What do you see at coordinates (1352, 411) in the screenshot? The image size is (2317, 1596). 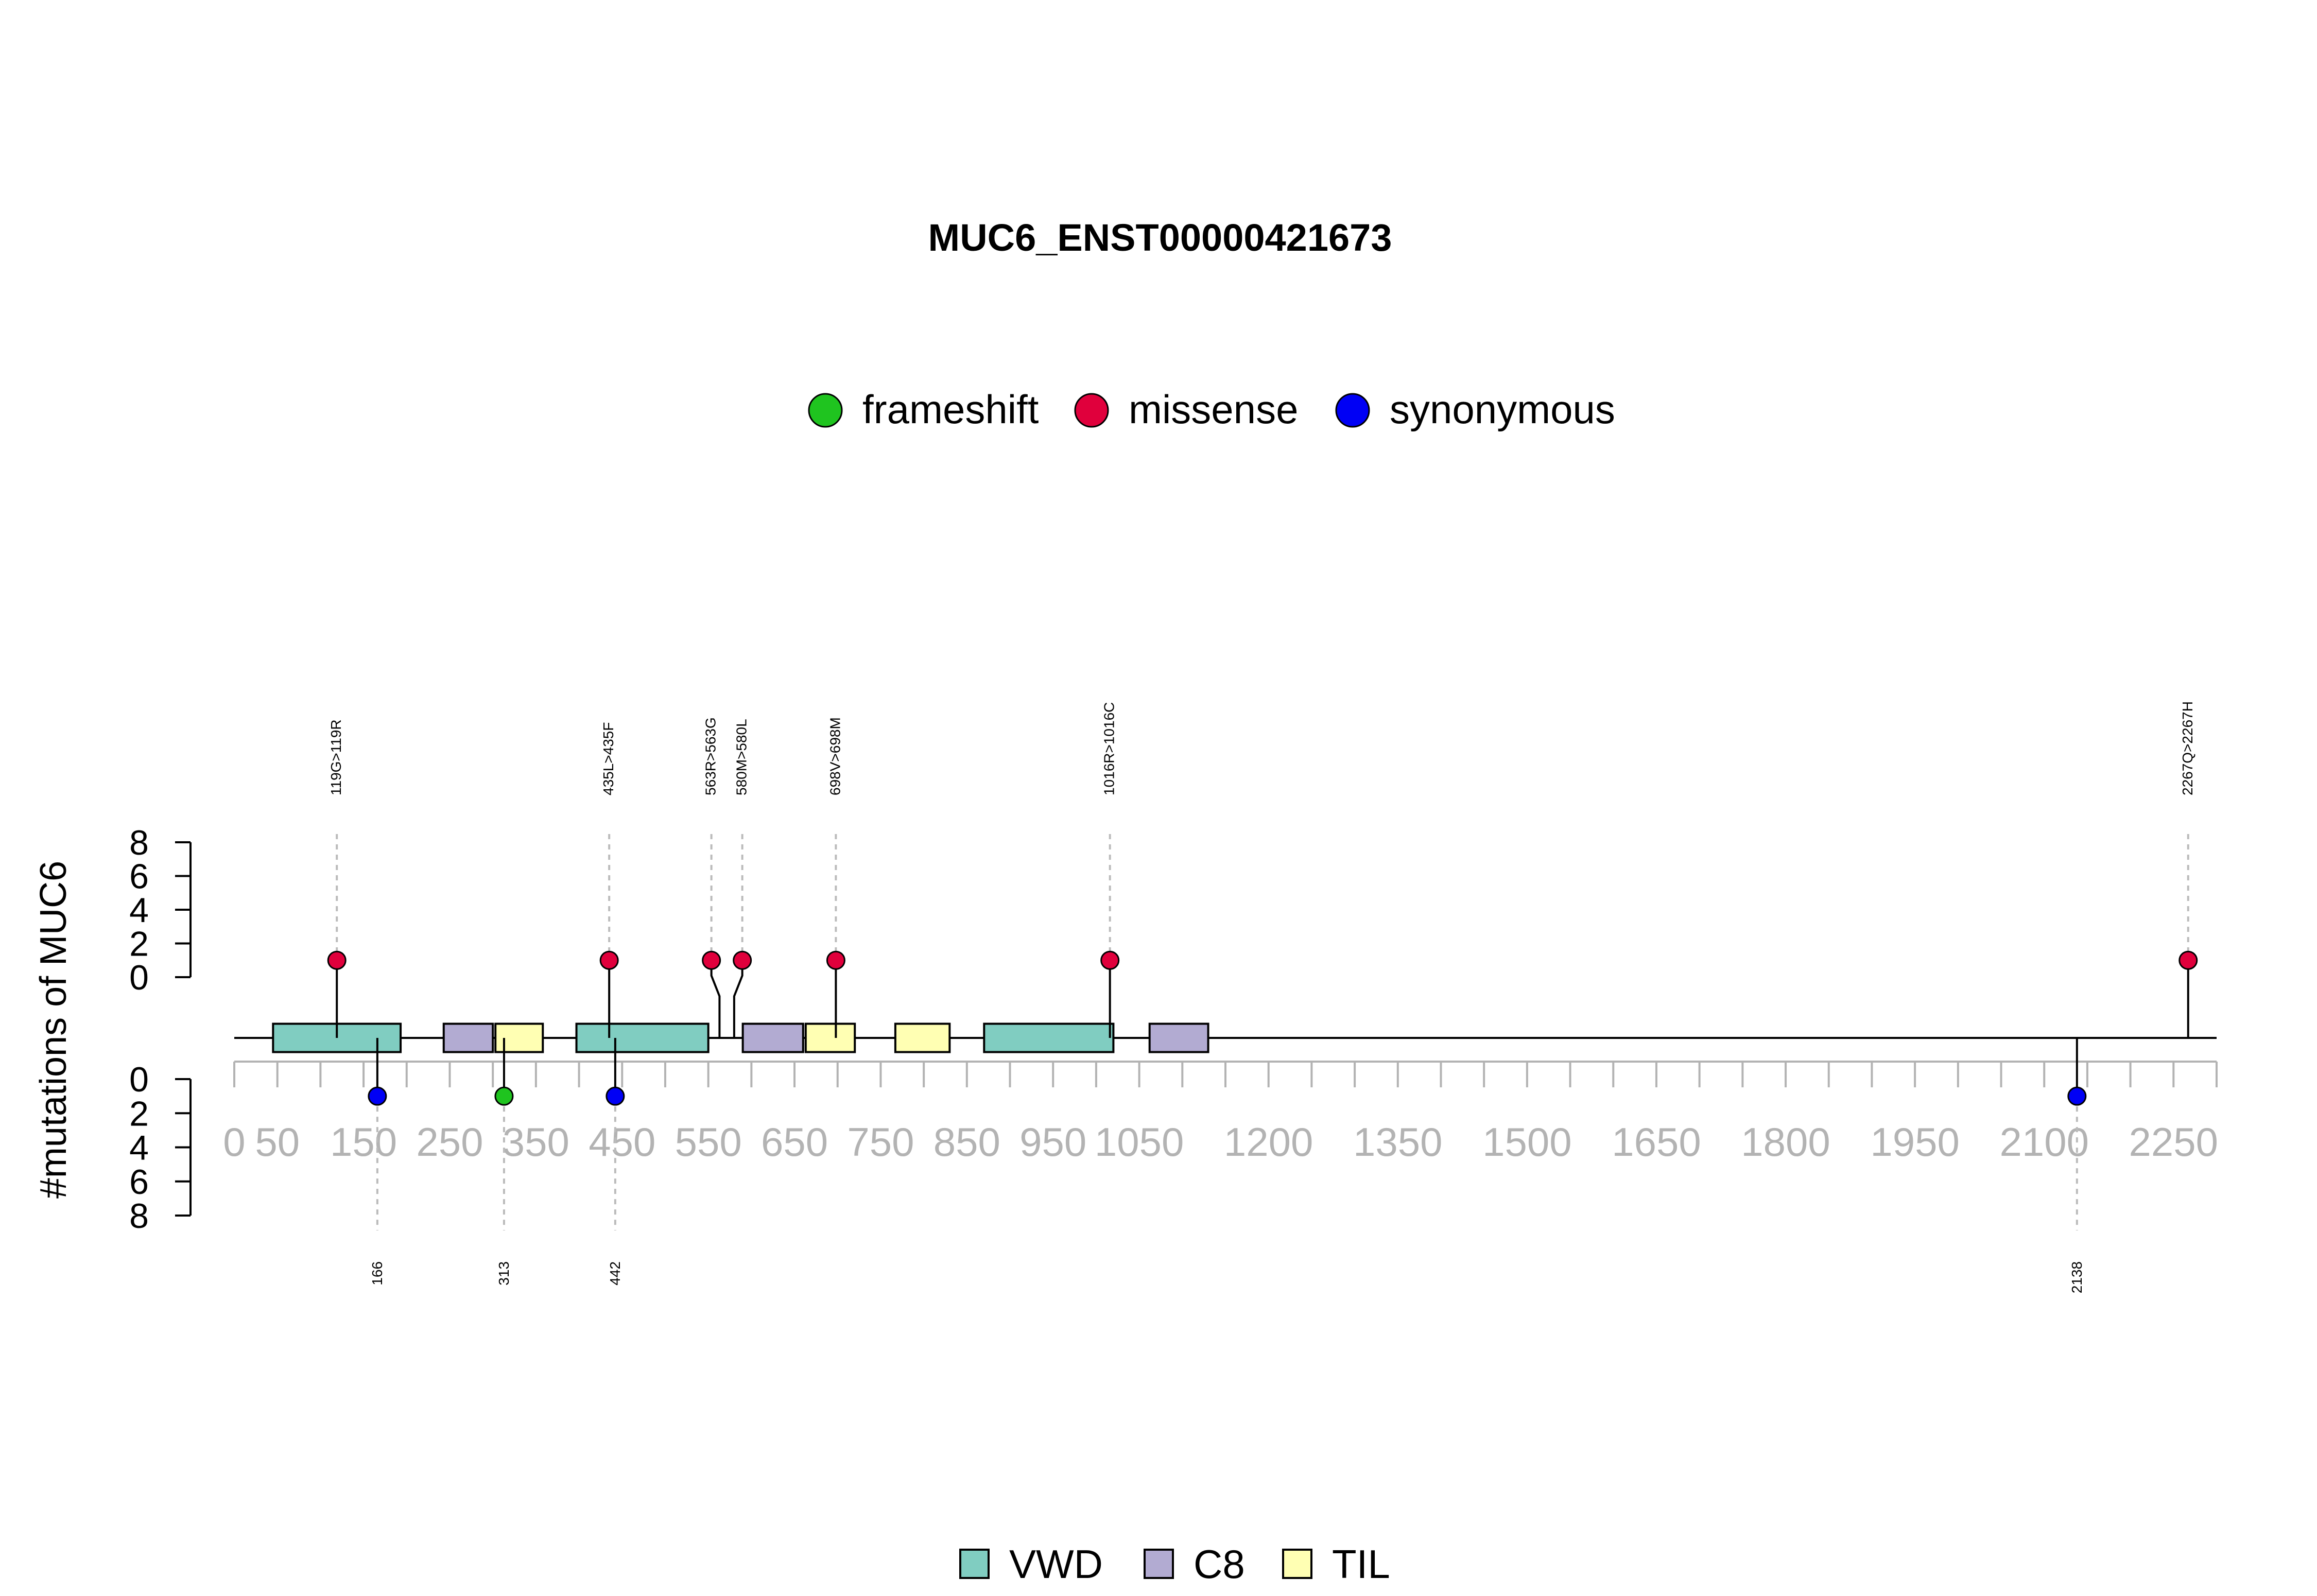 I see `legend-marker-synonymous` at bounding box center [1352, 411].